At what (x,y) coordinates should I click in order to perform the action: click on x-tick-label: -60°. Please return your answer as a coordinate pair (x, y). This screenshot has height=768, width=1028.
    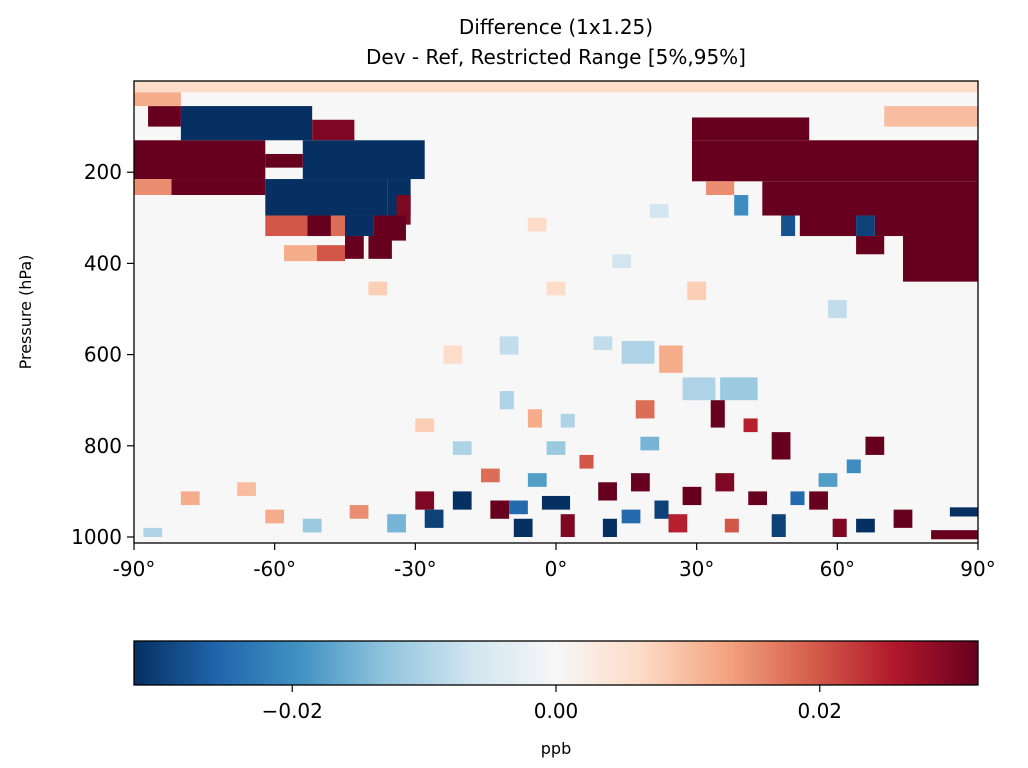
    Looking at the image, I should click on (274, 569).